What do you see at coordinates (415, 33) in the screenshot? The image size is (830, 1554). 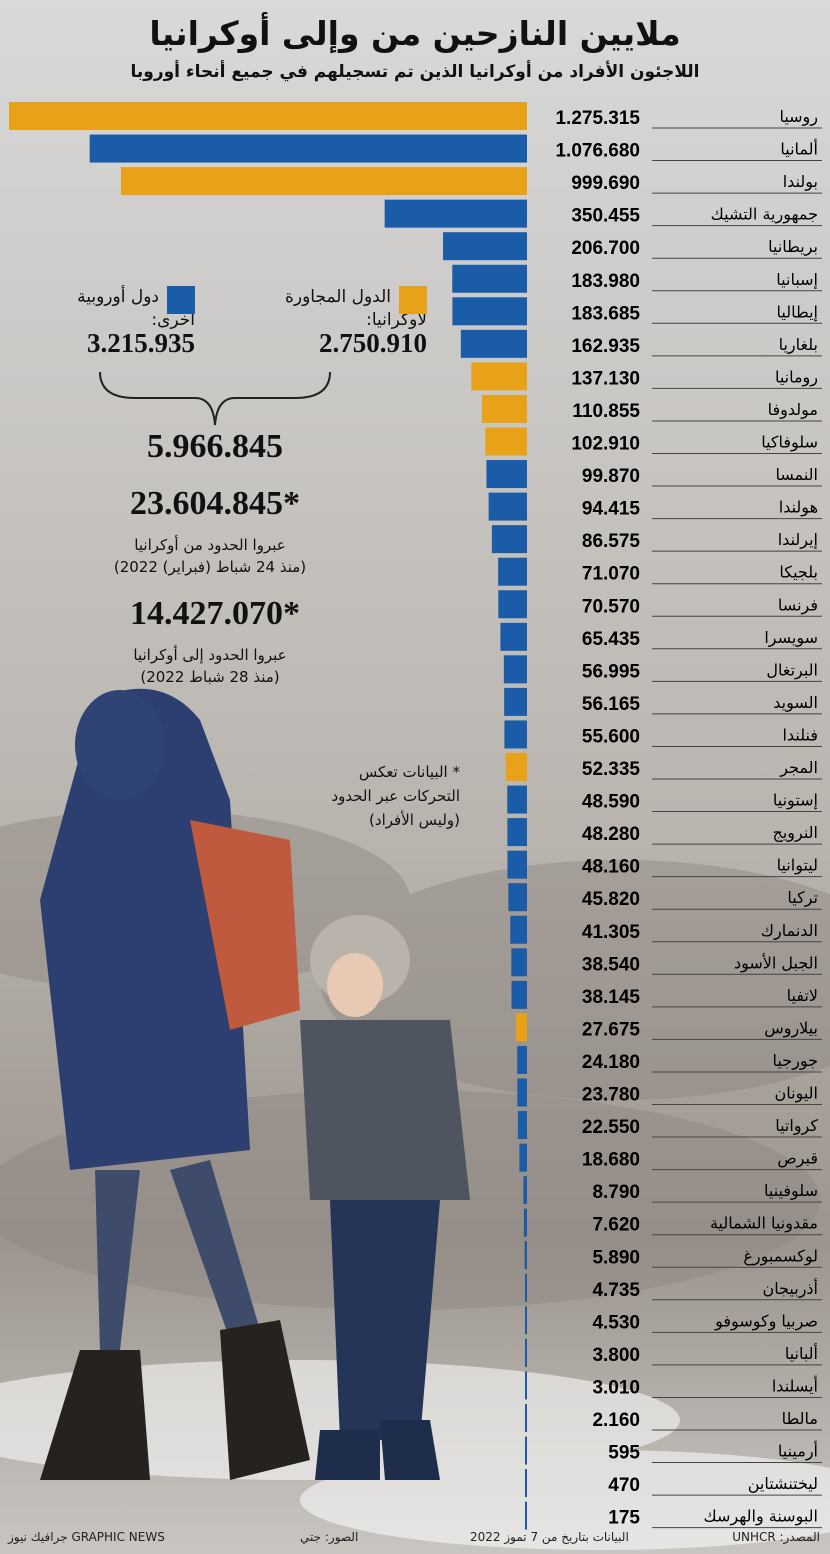 I see `page-title: ملايين النازحين من وإلى أوكرانيا` at bounding box center [415, 33].